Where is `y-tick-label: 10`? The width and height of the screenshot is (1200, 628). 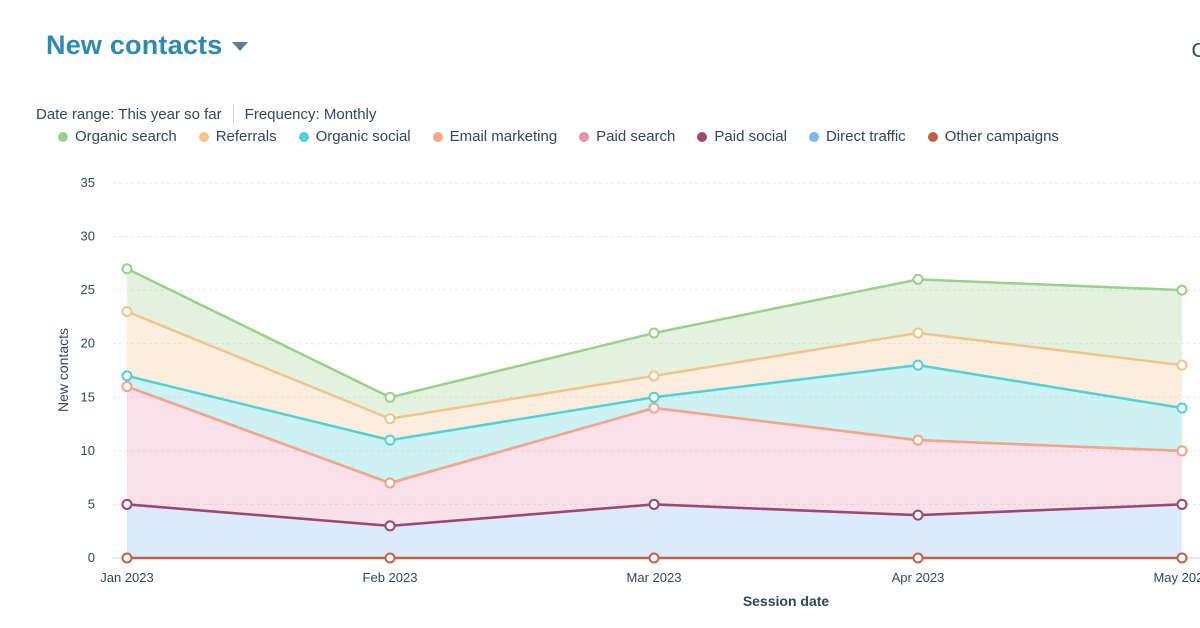 y-tick-label: 10 is located at coordinates (88, 450).